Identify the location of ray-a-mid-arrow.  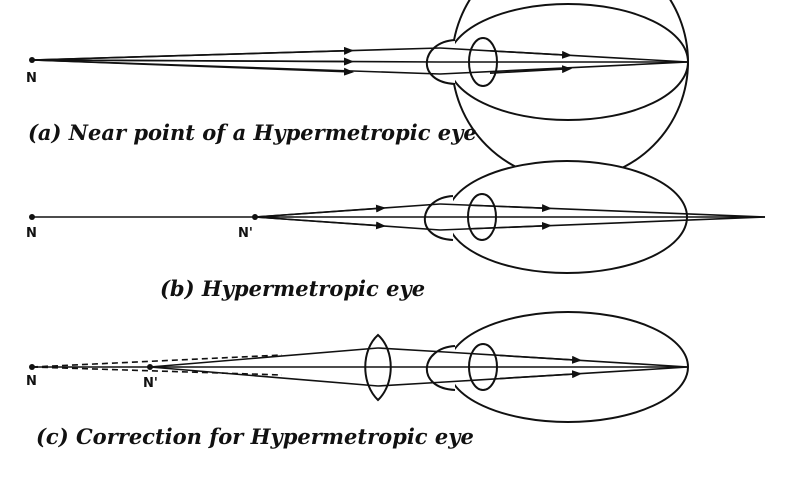
(192, 61).